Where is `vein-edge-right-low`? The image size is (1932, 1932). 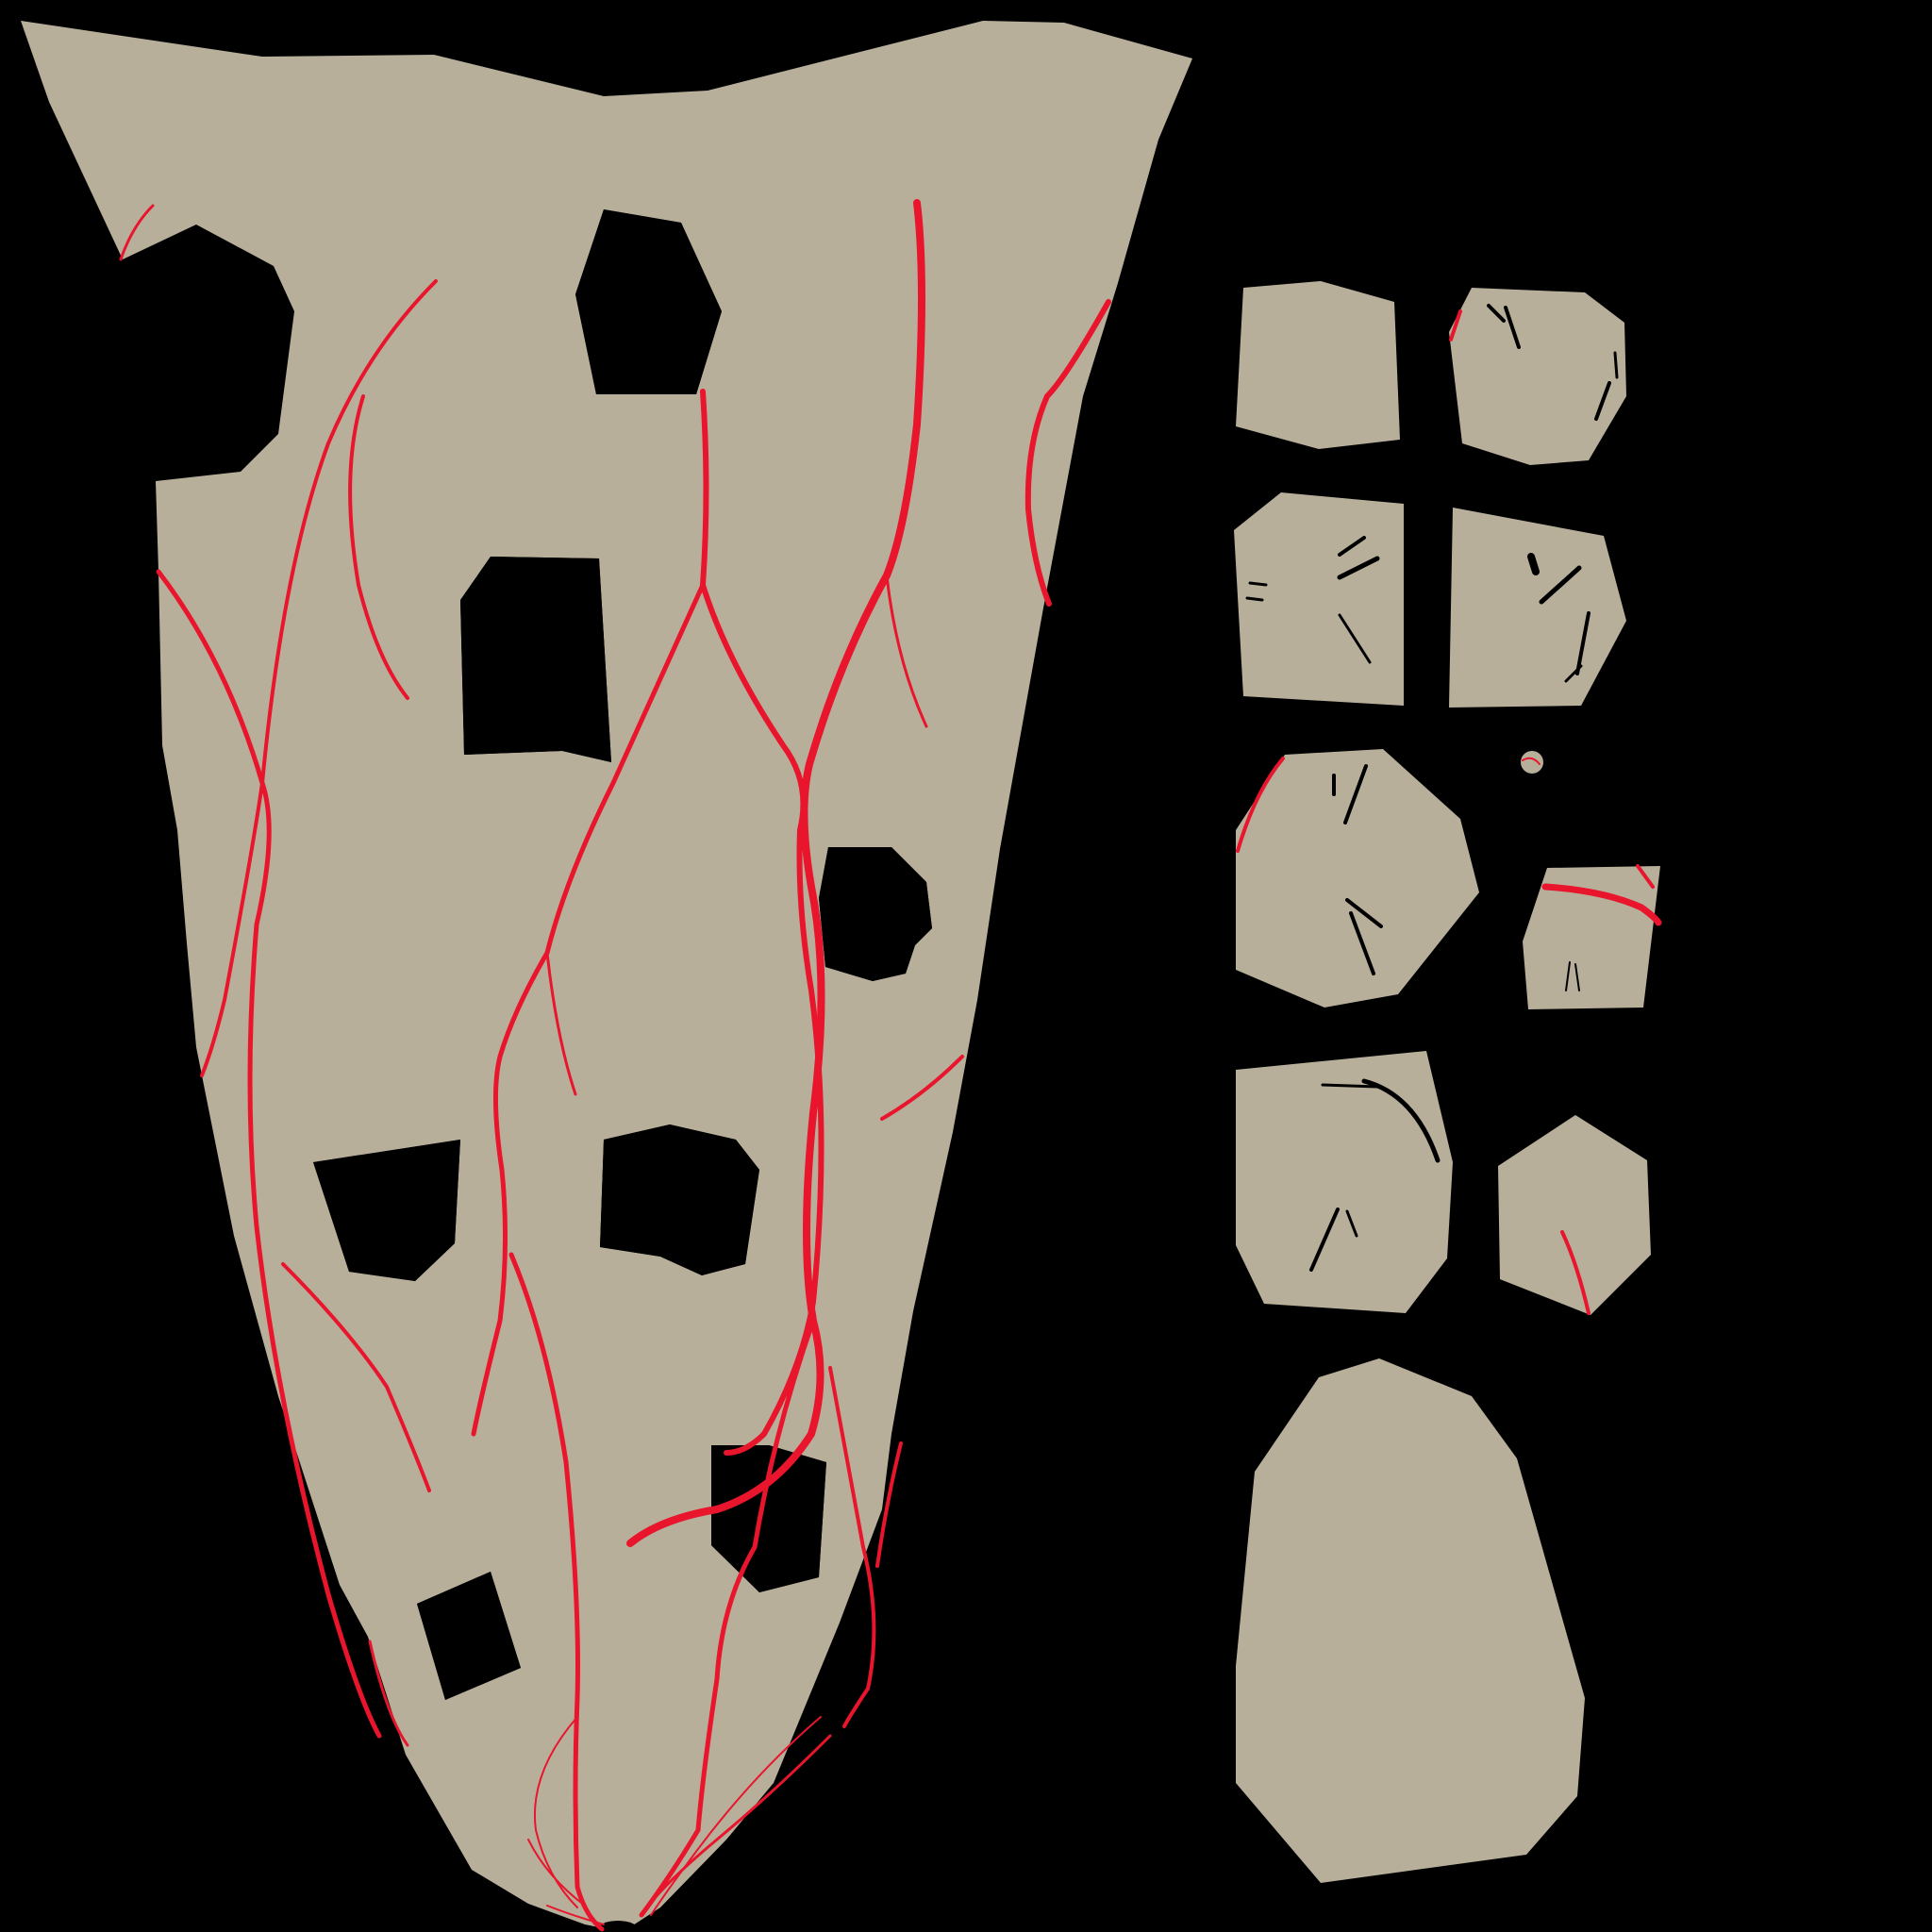
vein-edge-right-low is located at coordinates (889, 1505).